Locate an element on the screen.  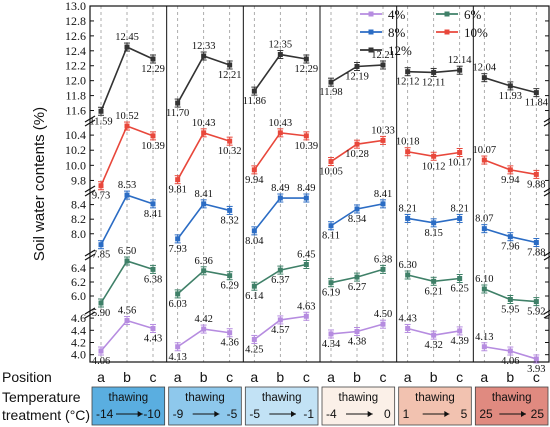
position-label: b is located at coordinates (510, 377).